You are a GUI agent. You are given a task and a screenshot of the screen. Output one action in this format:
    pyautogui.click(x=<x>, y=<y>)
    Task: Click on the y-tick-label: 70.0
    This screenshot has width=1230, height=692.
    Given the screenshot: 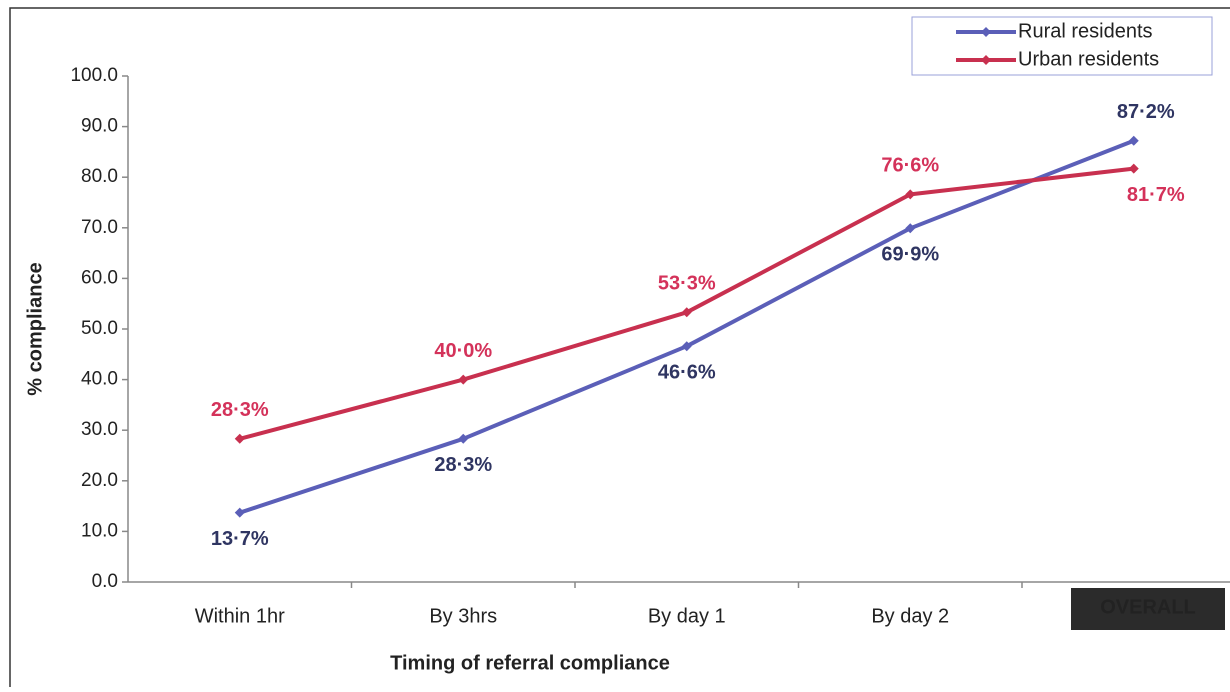 What is the action you would take?
    pyautogui.click(x=99, y=227)
    